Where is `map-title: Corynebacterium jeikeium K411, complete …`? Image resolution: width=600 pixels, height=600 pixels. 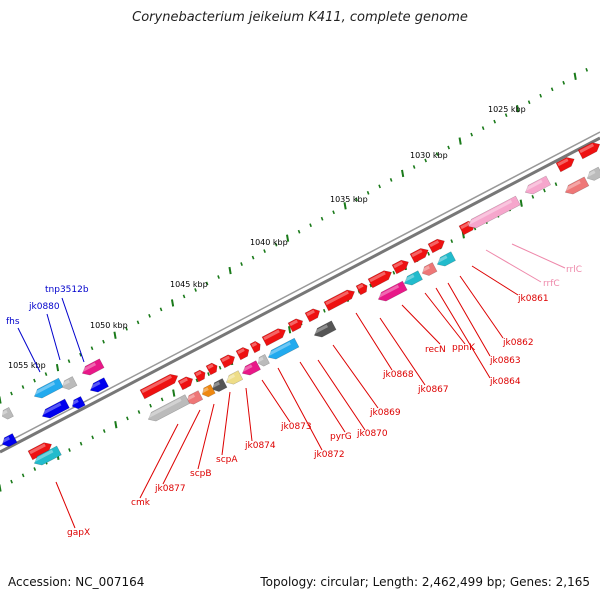
map-title: Corynebacterium jeikeium K411, complete … is located at coordinates (300, 17).